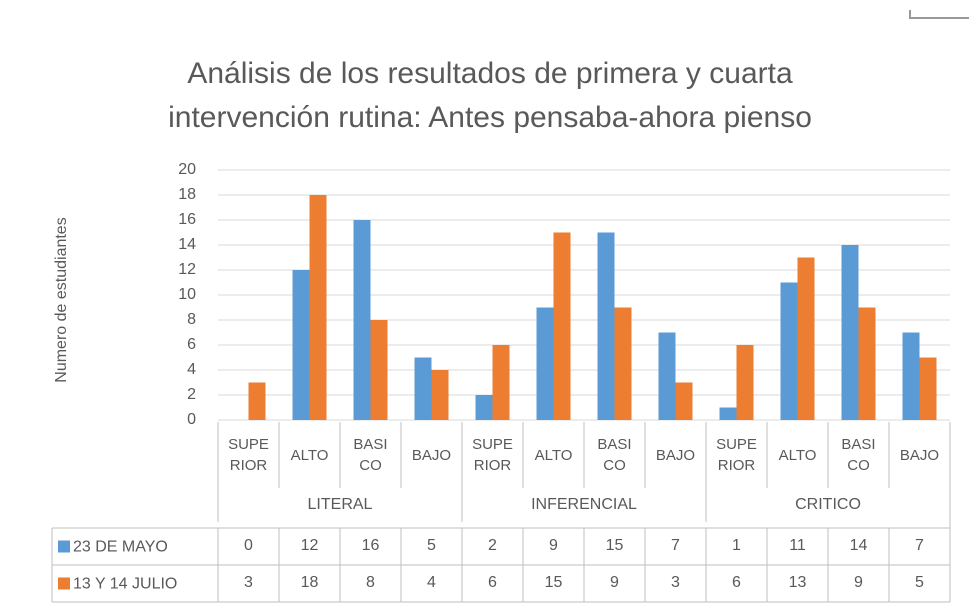 The width and height of the screenshot is (969, 609). Describe the element at coordinates (191, 319) in the screenshot. I see `y-tick-label: 8` at that location.